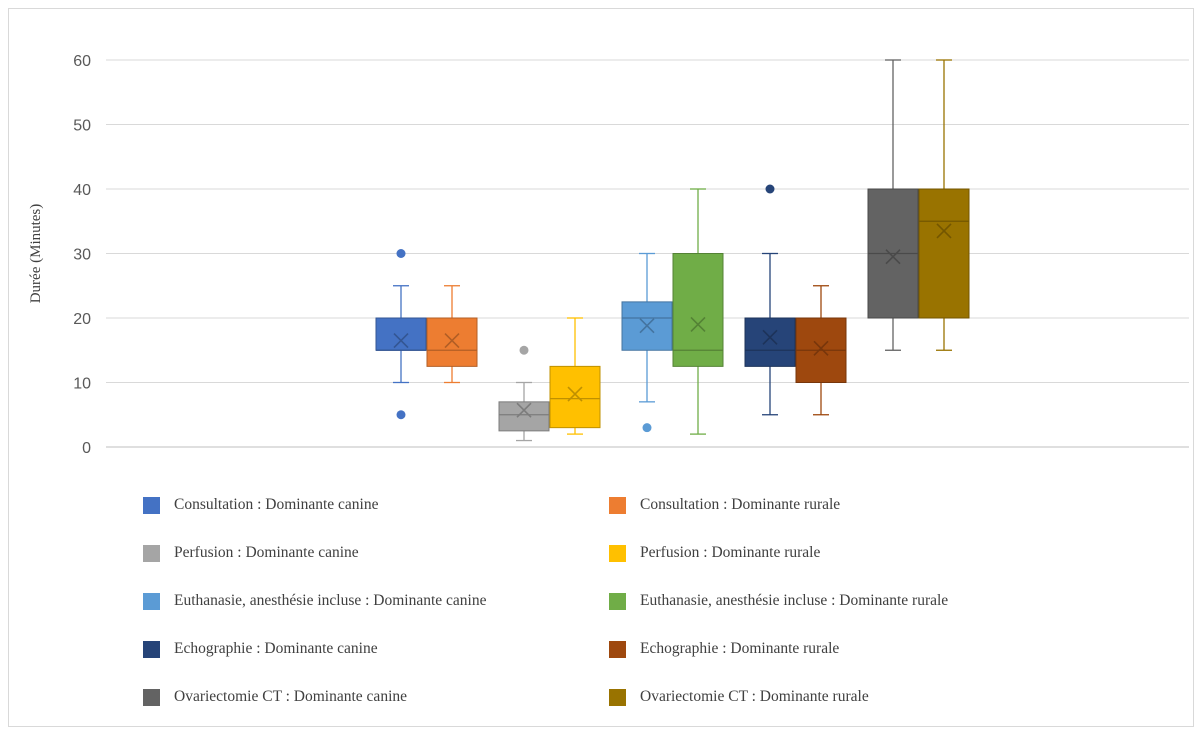 Image resolution: width=1202 pixels, height=735 pixels. Describe the element at coordinates (82, 190) in the screenshot. I see `y-tick-label: 40` at that location.